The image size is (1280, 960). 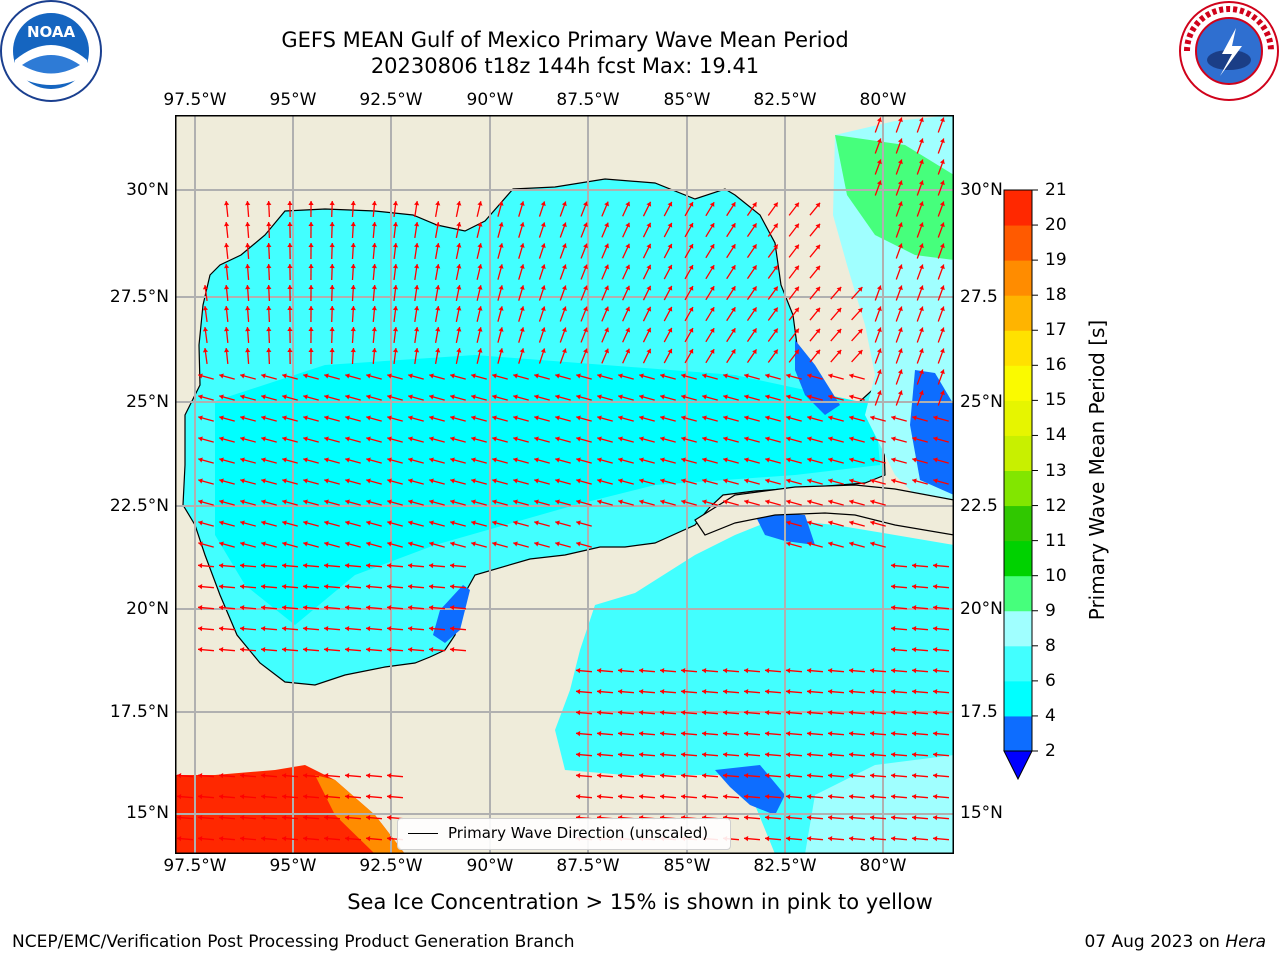 What do you see at coordinates (1056, 435) in the screenshot?
I see `colorbar-tick-label: 14` at bounding box center [1056, 435].